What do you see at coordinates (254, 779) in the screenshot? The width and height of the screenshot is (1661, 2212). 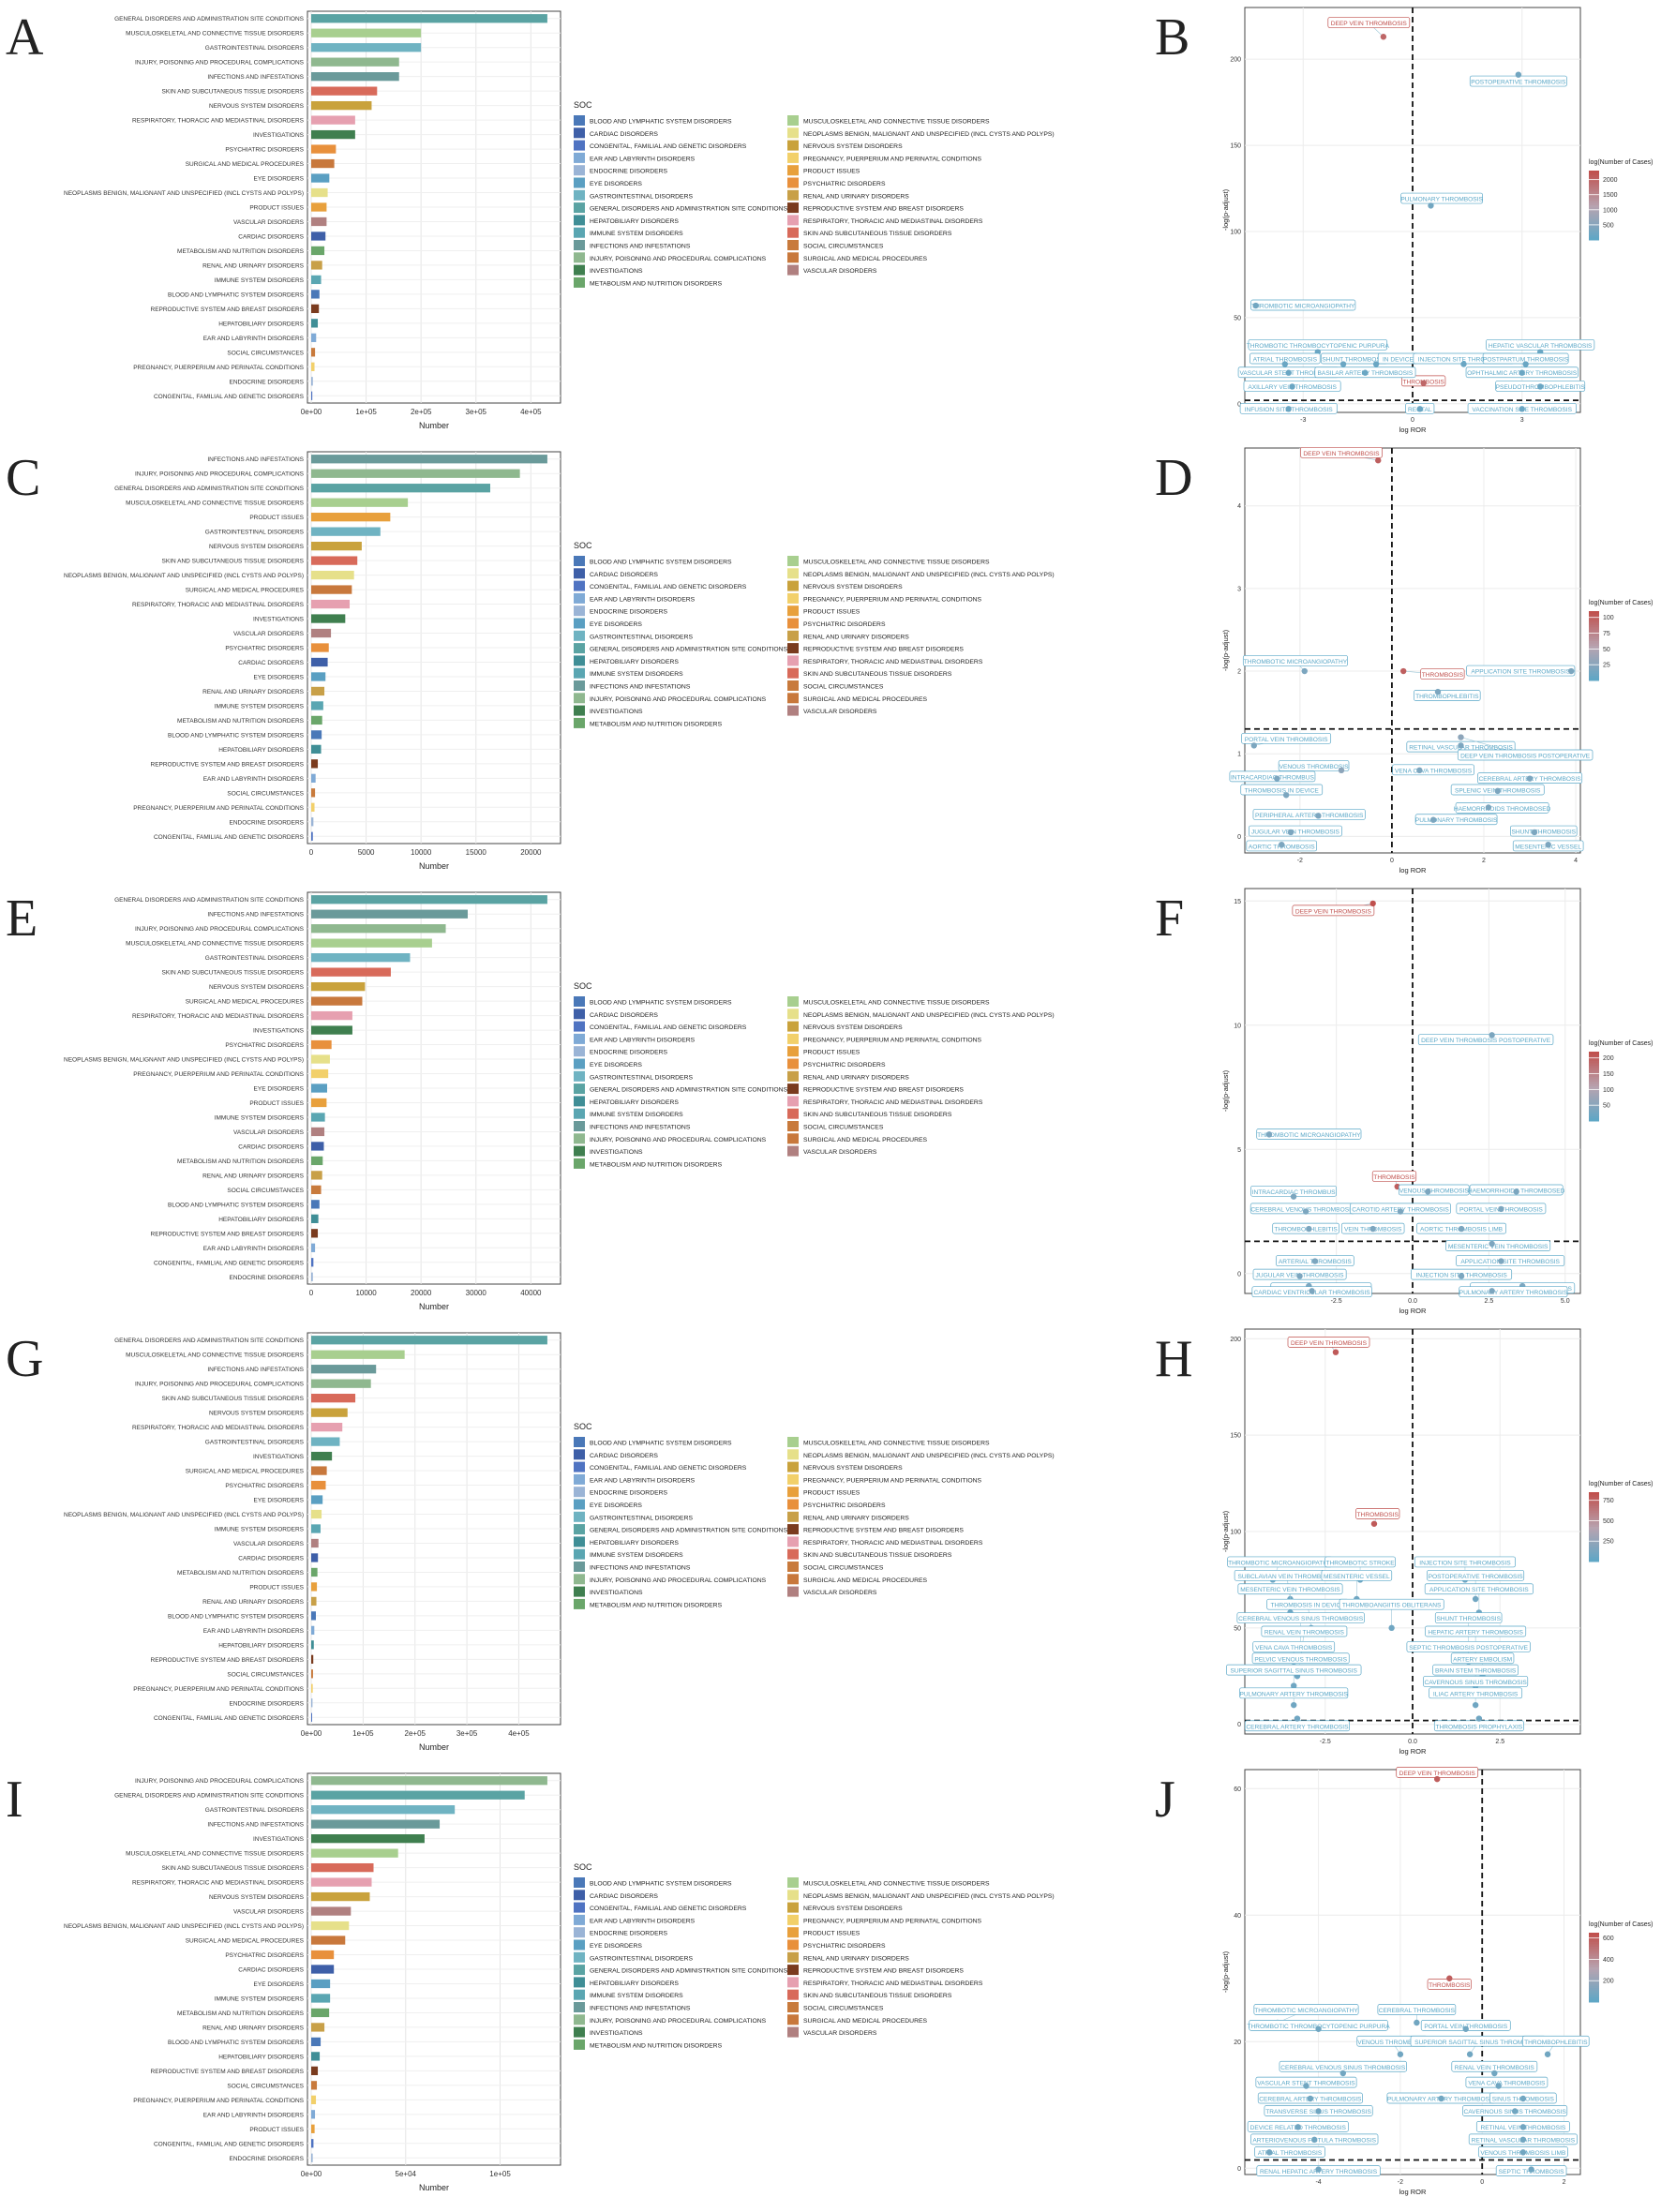 I see `y-tick-label: EAR AND LABYRINTH DISORDERS` at bounding box center [254, 779].